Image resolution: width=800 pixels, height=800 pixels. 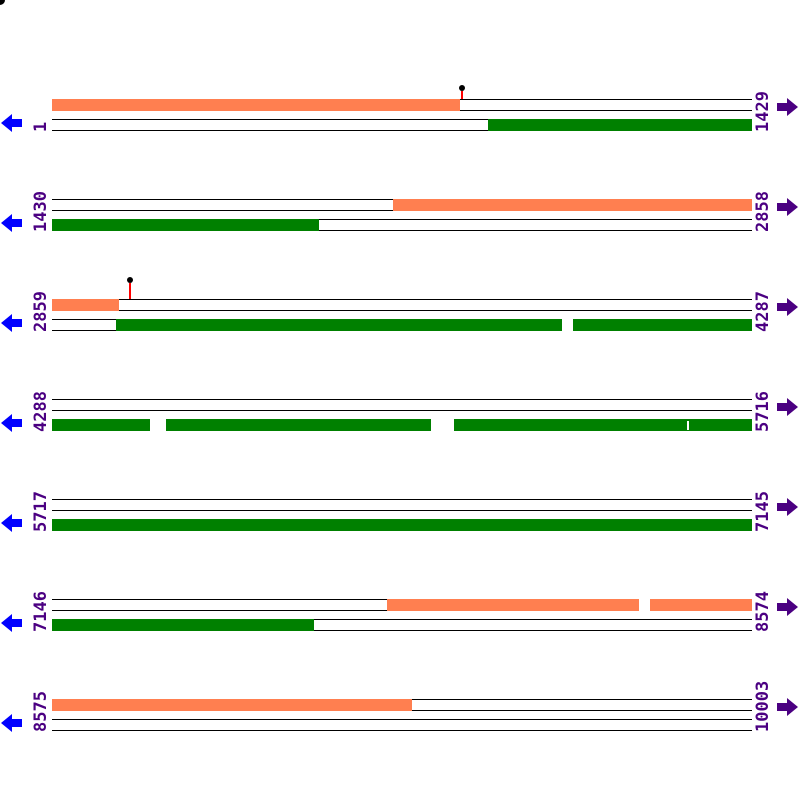 I want to click on row-start-coordinate: 8575, so click(x=41, y=711).